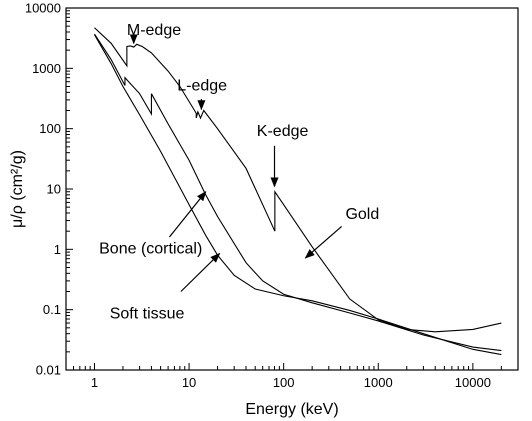  What do you see at coordinates (283, 131) in the screenshot?
I see `annotation-label: K-edge` at bounding box center [283, 131].